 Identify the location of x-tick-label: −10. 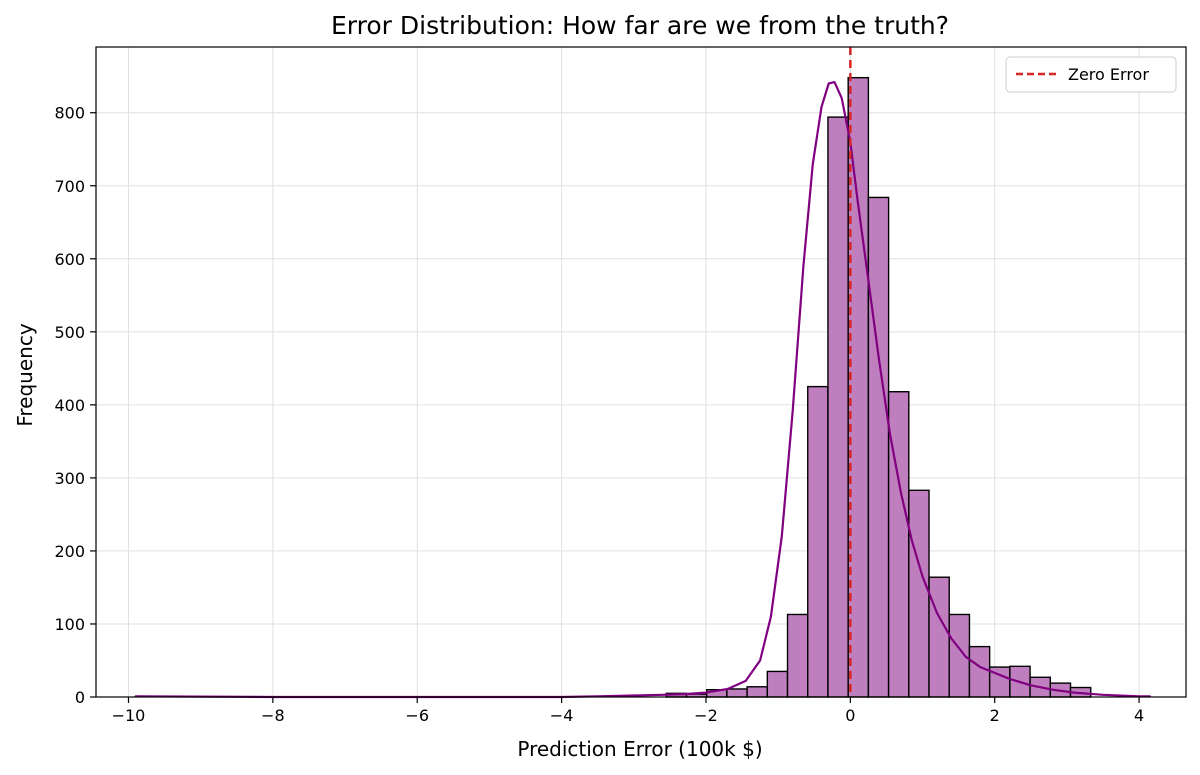
(129, 715).